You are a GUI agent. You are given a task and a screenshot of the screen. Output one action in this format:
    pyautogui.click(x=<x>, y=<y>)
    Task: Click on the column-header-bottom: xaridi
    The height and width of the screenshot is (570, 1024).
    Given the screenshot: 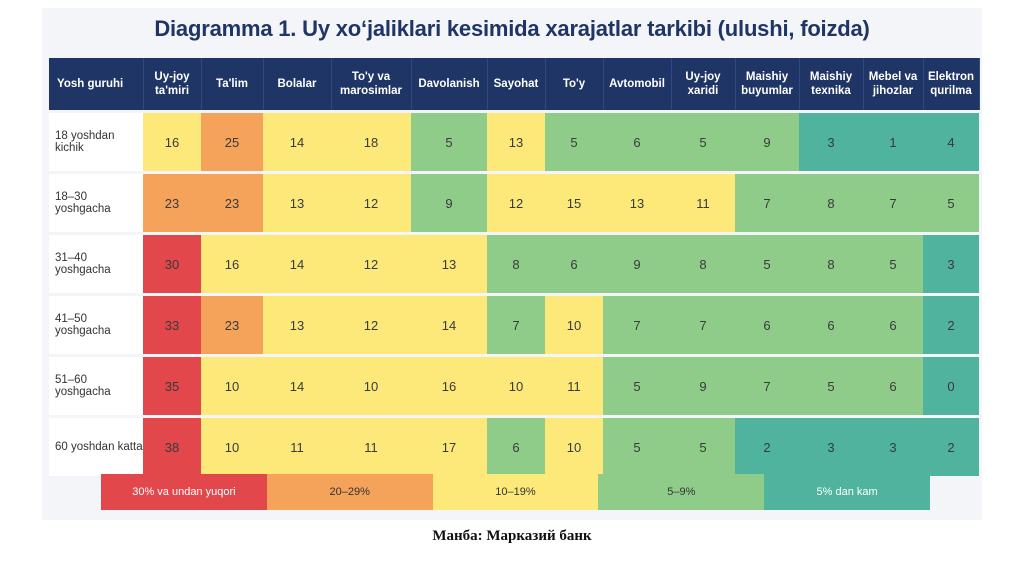 What is the action you would take?
    pyautogui.click(x=703, y=91)
    